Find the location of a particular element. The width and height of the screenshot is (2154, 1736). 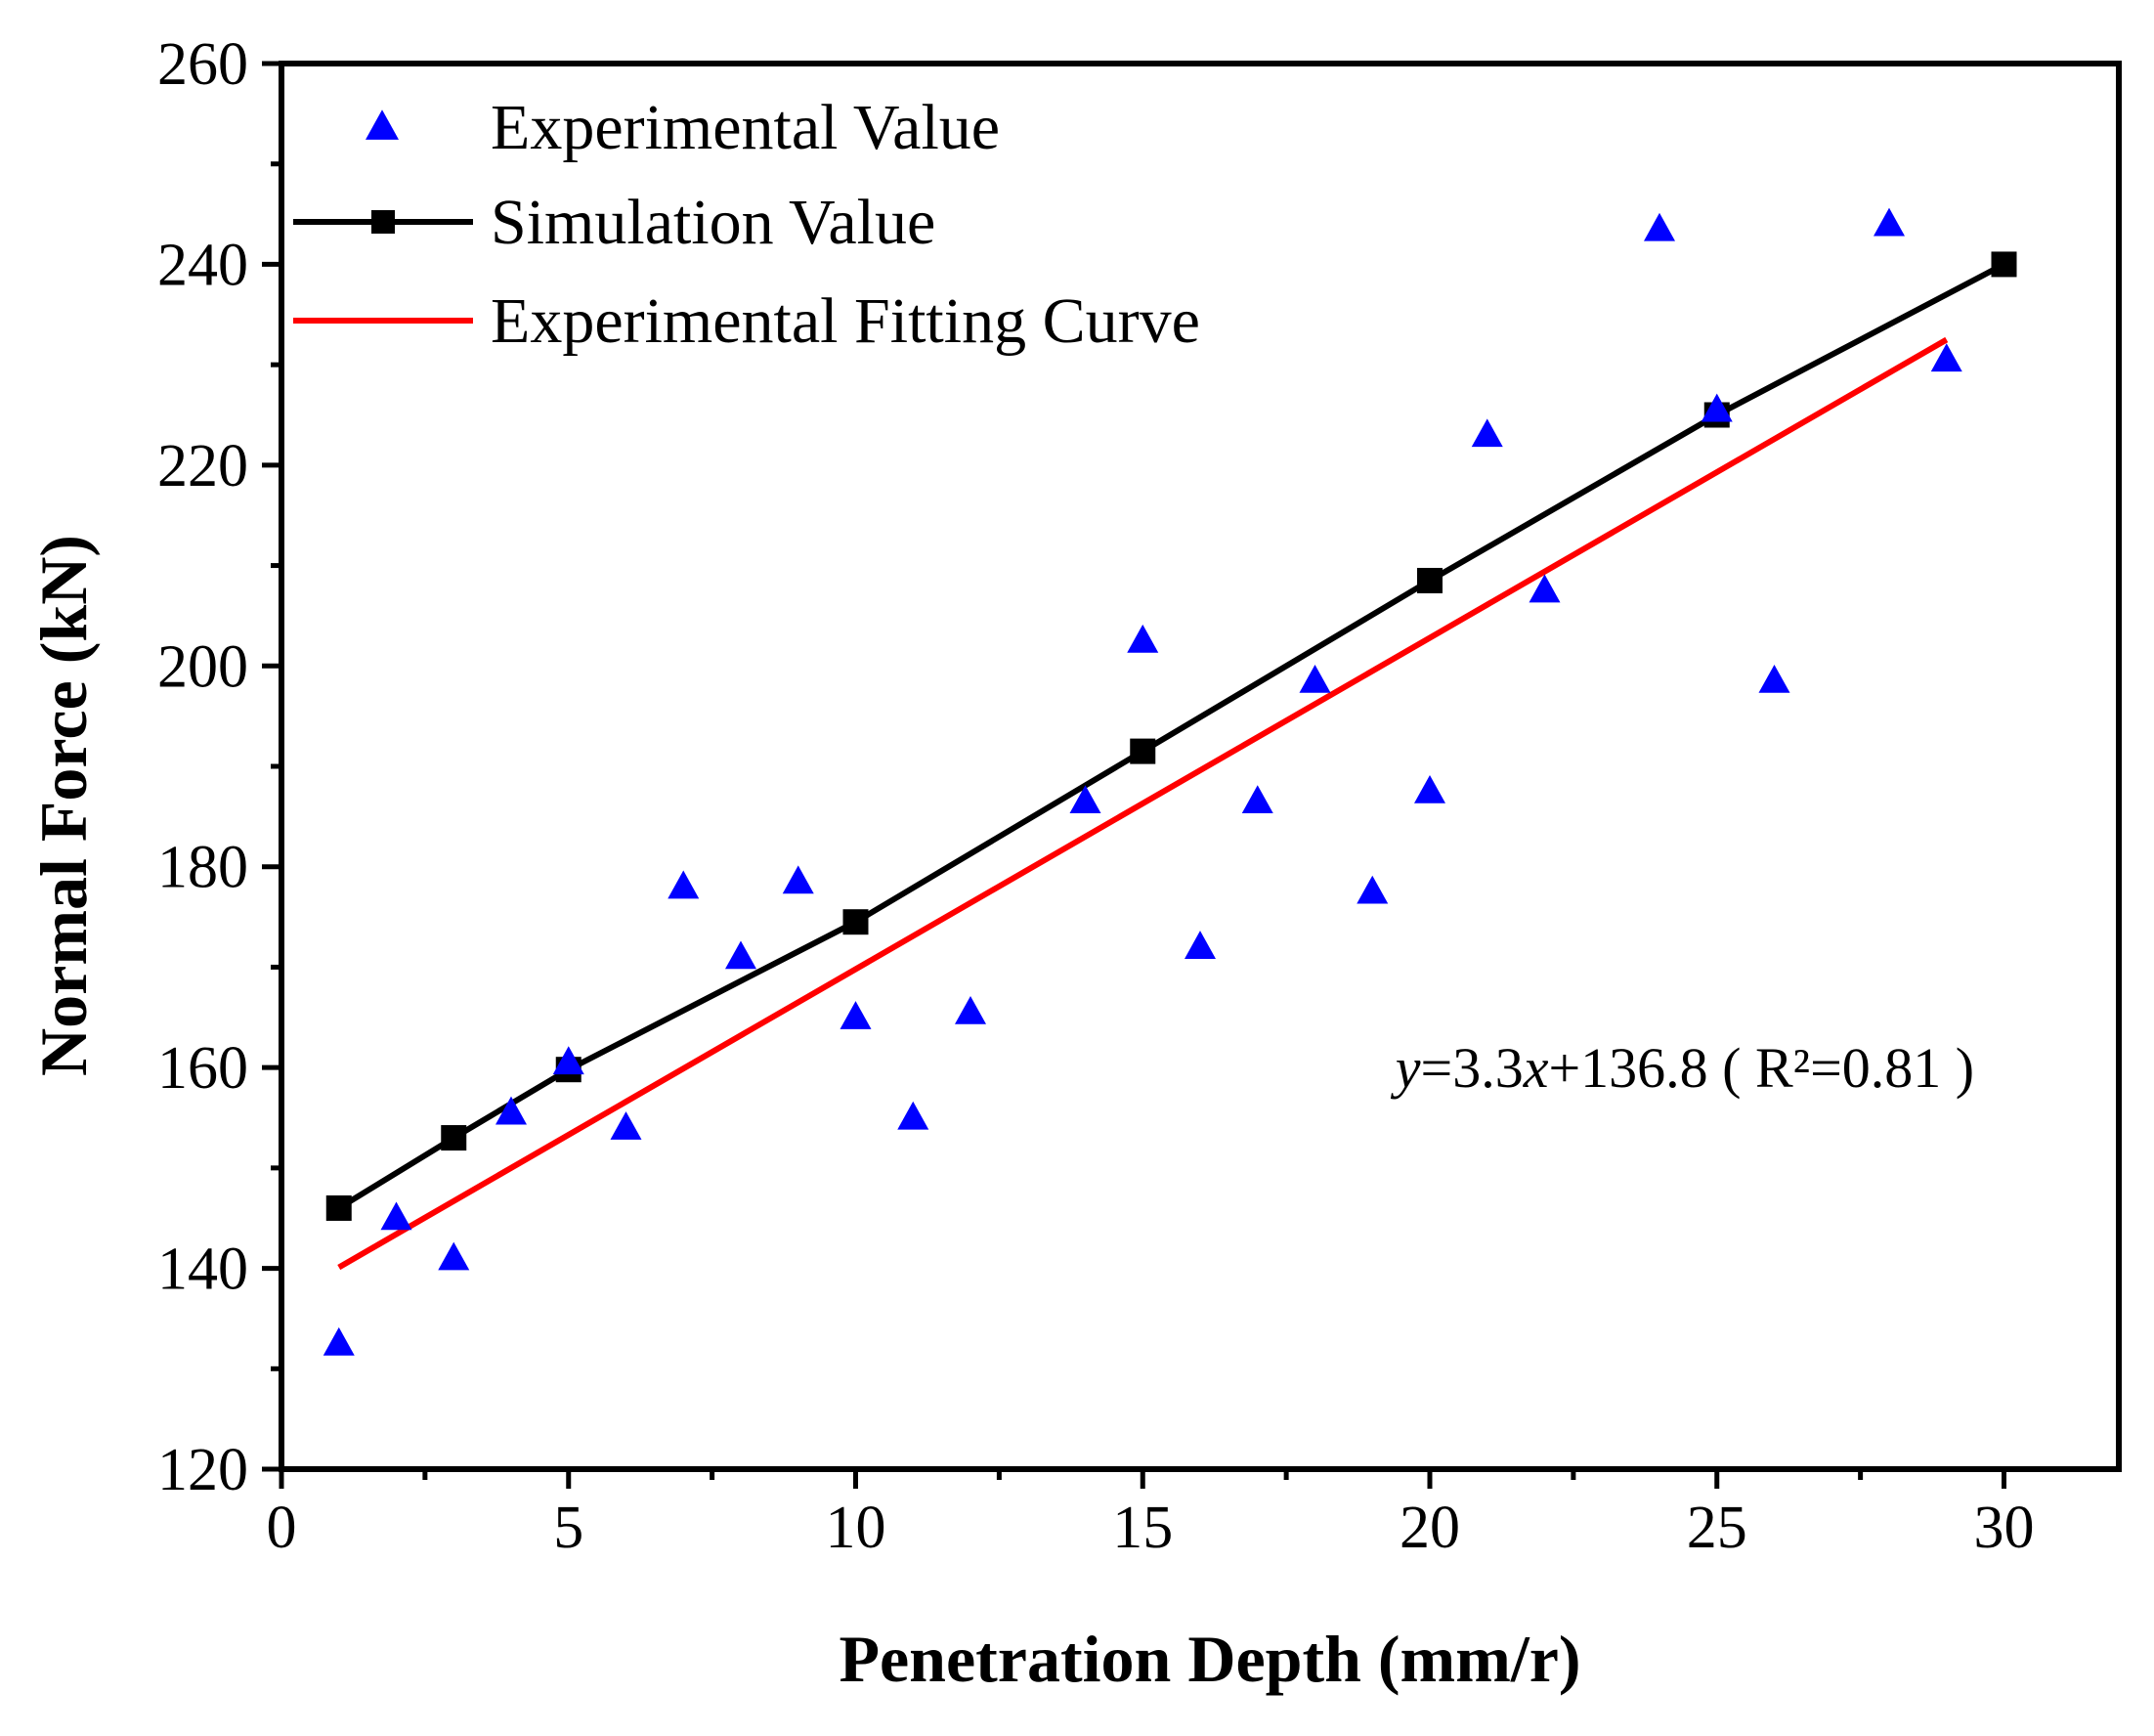

y-axis-title: Normal Force (kN) is located at coordinates (63, 805).